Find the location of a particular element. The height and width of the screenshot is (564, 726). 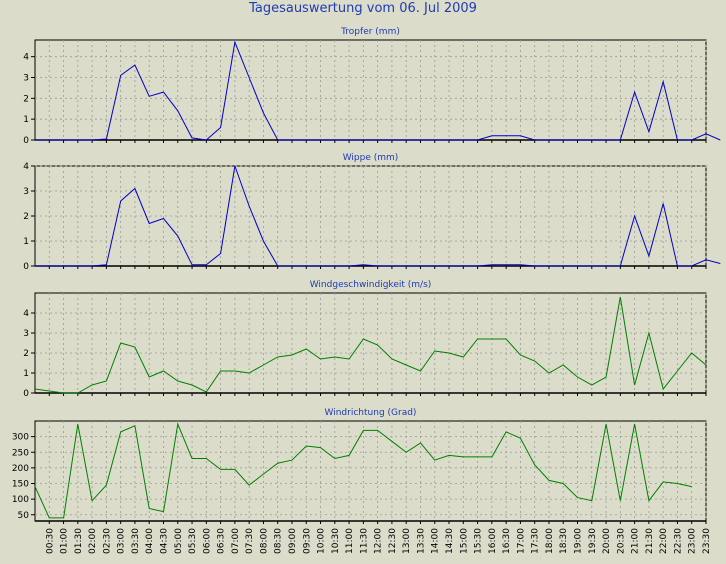

x-tick-label: 06:30 is located at coordinates (222, 541).